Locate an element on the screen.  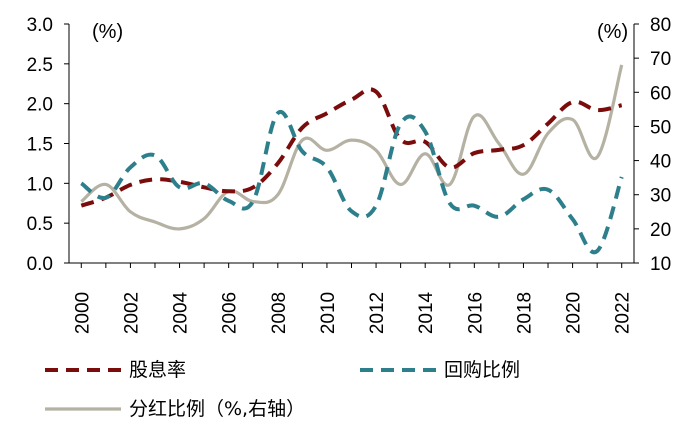
y-left-tick-label: 2.0 is located at coordinates (40, 105).